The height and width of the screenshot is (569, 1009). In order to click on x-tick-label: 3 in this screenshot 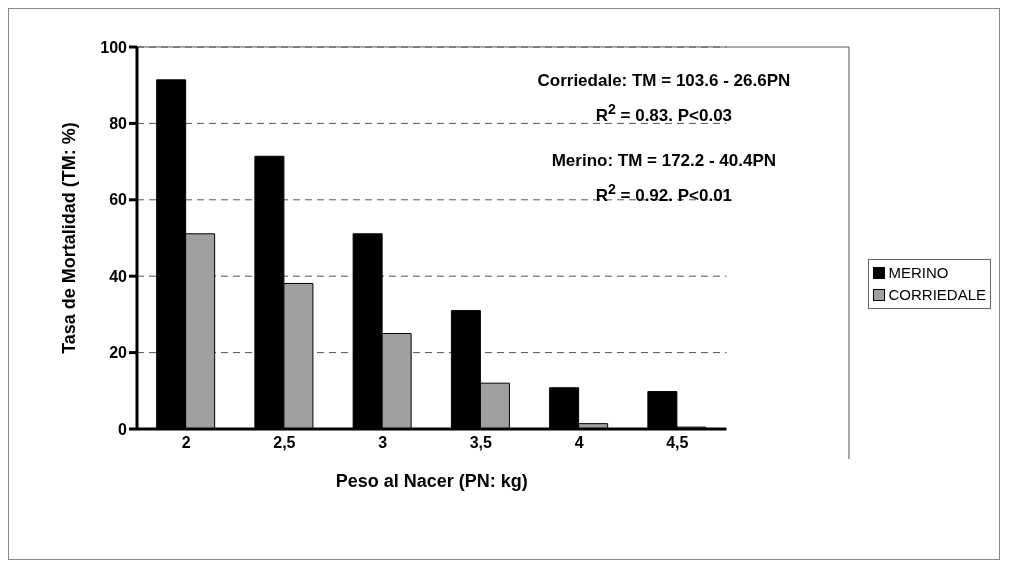, I will do `click(383, 443)`.